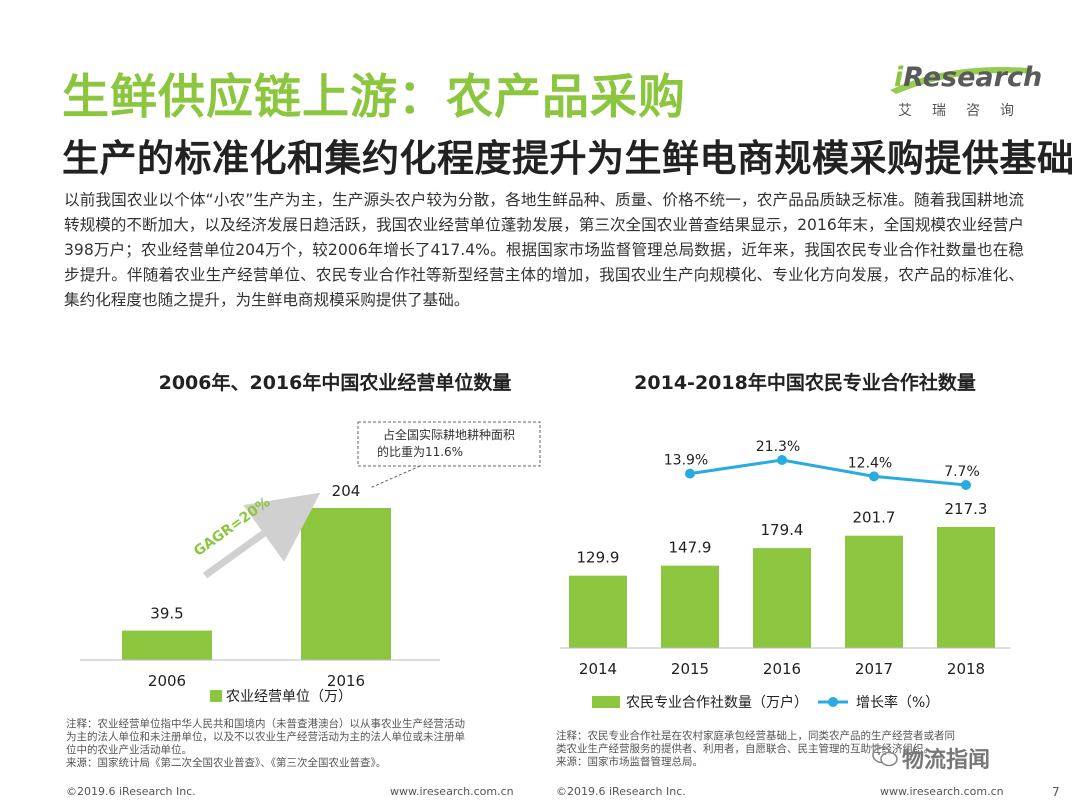 This screenshot has width=1080, height=810. Describe the element at coordinates (420, 451) in the screenshot. I see `callout-text: 的比重为11.6%` at that location.